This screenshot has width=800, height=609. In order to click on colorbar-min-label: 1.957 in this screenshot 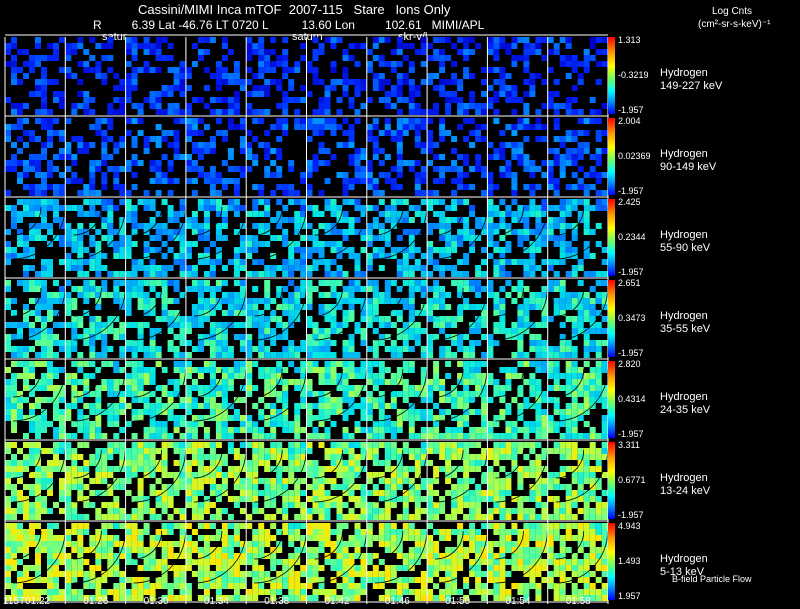, I will do `click(629, 596)`.